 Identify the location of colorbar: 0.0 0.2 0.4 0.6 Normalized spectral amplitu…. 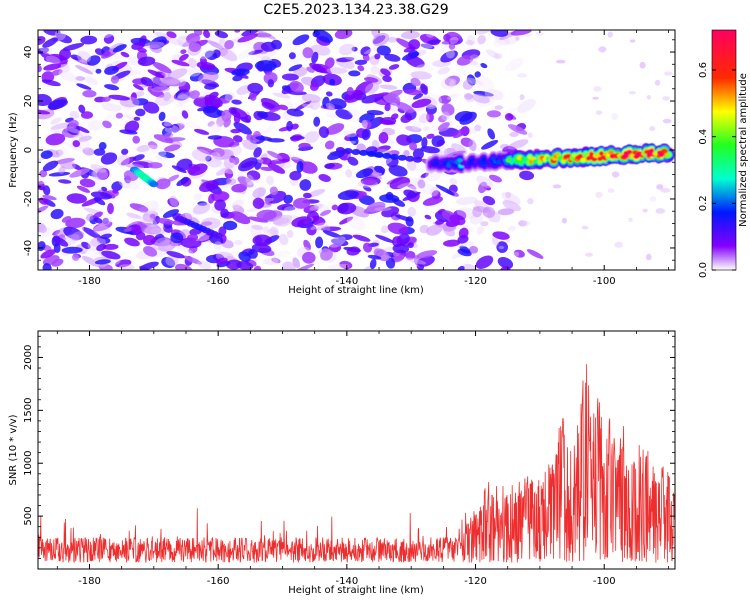
(723, 153).